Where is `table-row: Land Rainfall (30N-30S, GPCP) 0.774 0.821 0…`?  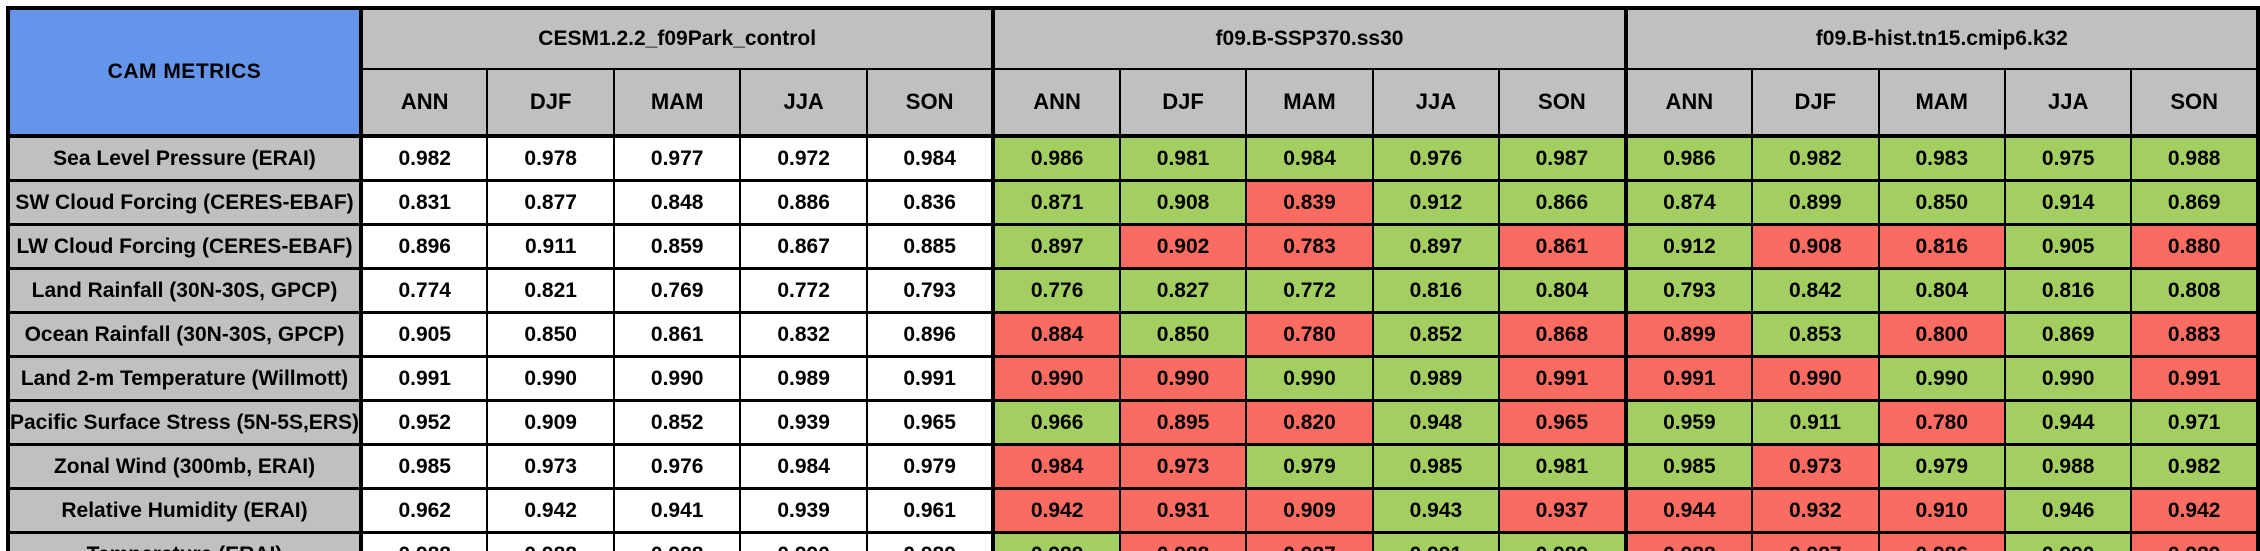 table-row: Land Rainfall (30N-30S, GPCP) 0.774 0.821 0… is located at coordinates (1133, 290).